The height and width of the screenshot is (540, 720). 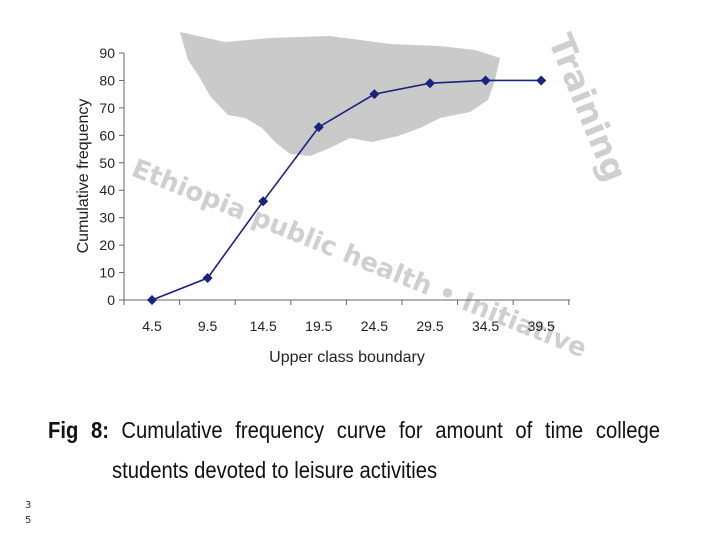 I want to click on x-tick-label: 9.5, so click(x=208, y=326).